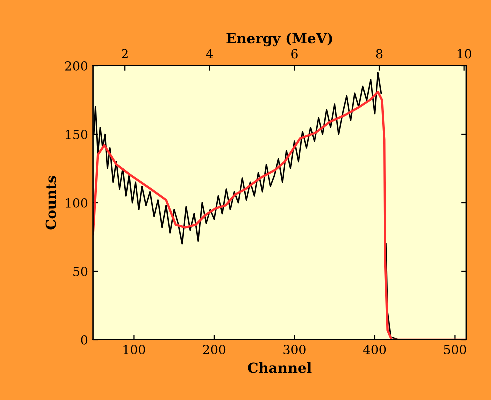 This screenshot has width=491, height=400. What do you see at coordinates (84, 340) in the screenshot?
I see `y-tick-label: 0` at bounding box center [84, 340].